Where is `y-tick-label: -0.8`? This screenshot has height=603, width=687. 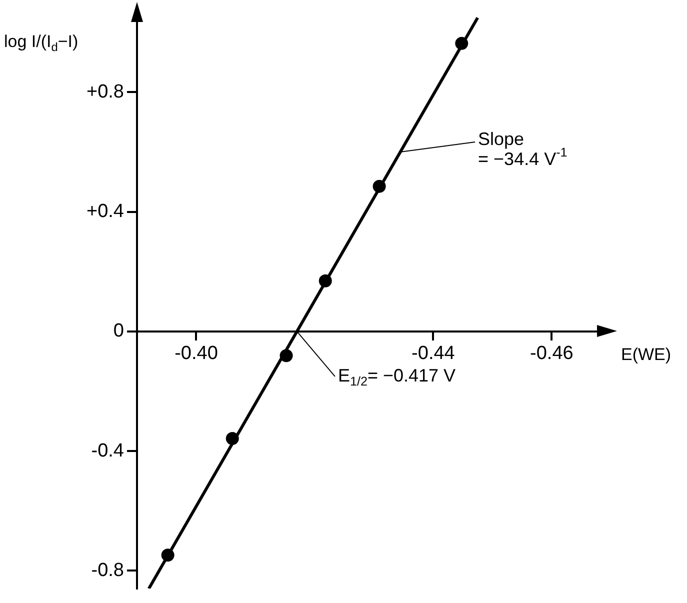 y-tick-label: -0.8 is located at coordinates (107, 570).